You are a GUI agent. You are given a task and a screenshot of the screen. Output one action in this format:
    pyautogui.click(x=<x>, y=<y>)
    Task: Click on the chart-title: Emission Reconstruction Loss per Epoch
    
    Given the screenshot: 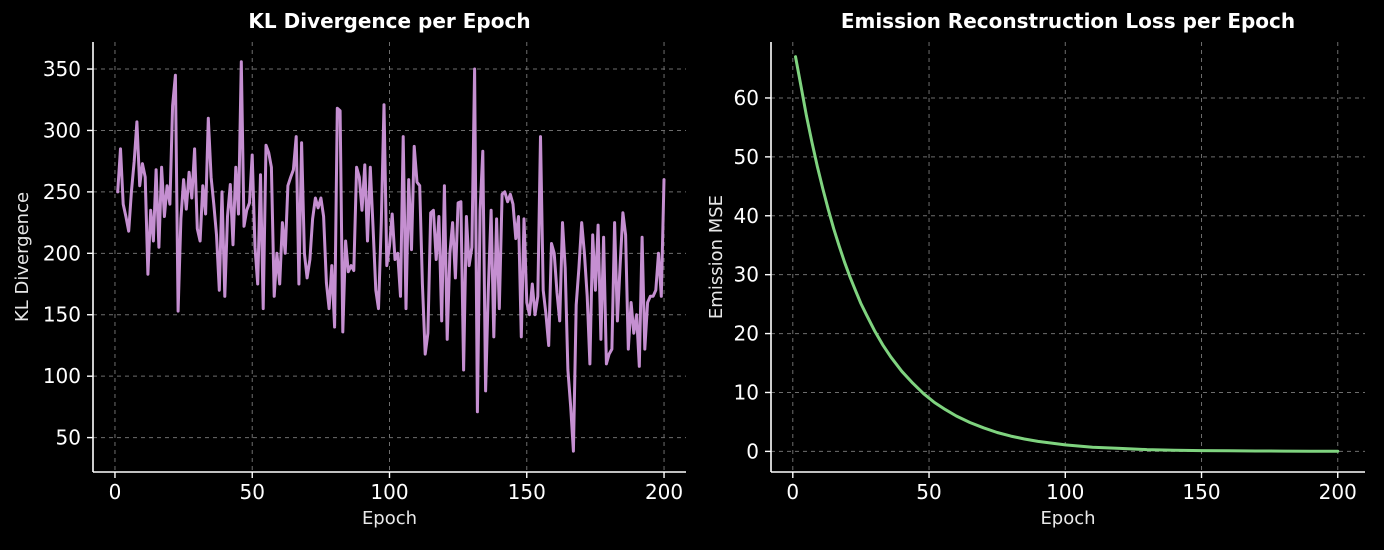 What is the action you would take?
    pyautogui.click(x=1068, y=21)
    